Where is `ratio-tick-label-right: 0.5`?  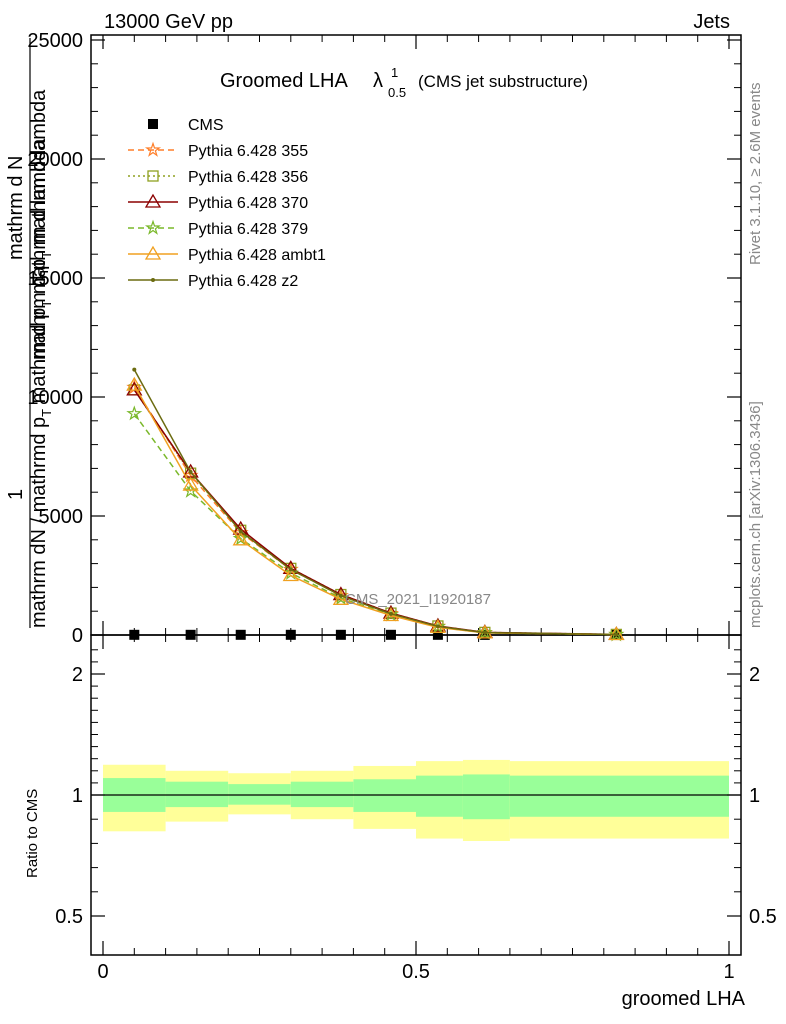
ratio-tick-label-right: 0.5 is located at coordinates (763, 917).